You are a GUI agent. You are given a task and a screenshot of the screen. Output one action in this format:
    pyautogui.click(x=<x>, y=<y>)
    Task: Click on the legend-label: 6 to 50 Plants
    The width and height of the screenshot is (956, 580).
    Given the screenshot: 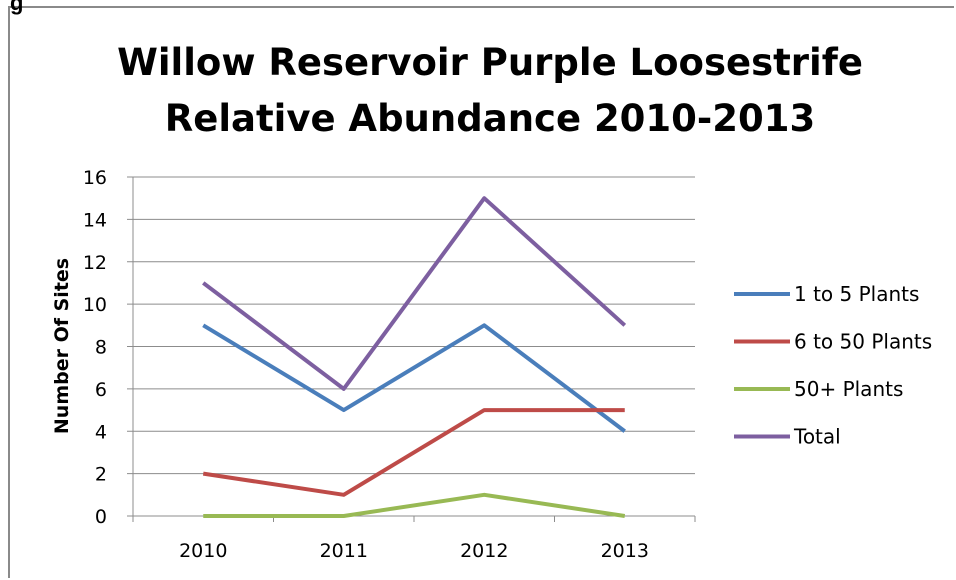 What is the action you would take?
    pyautogui.click(x=863, y=342)
    